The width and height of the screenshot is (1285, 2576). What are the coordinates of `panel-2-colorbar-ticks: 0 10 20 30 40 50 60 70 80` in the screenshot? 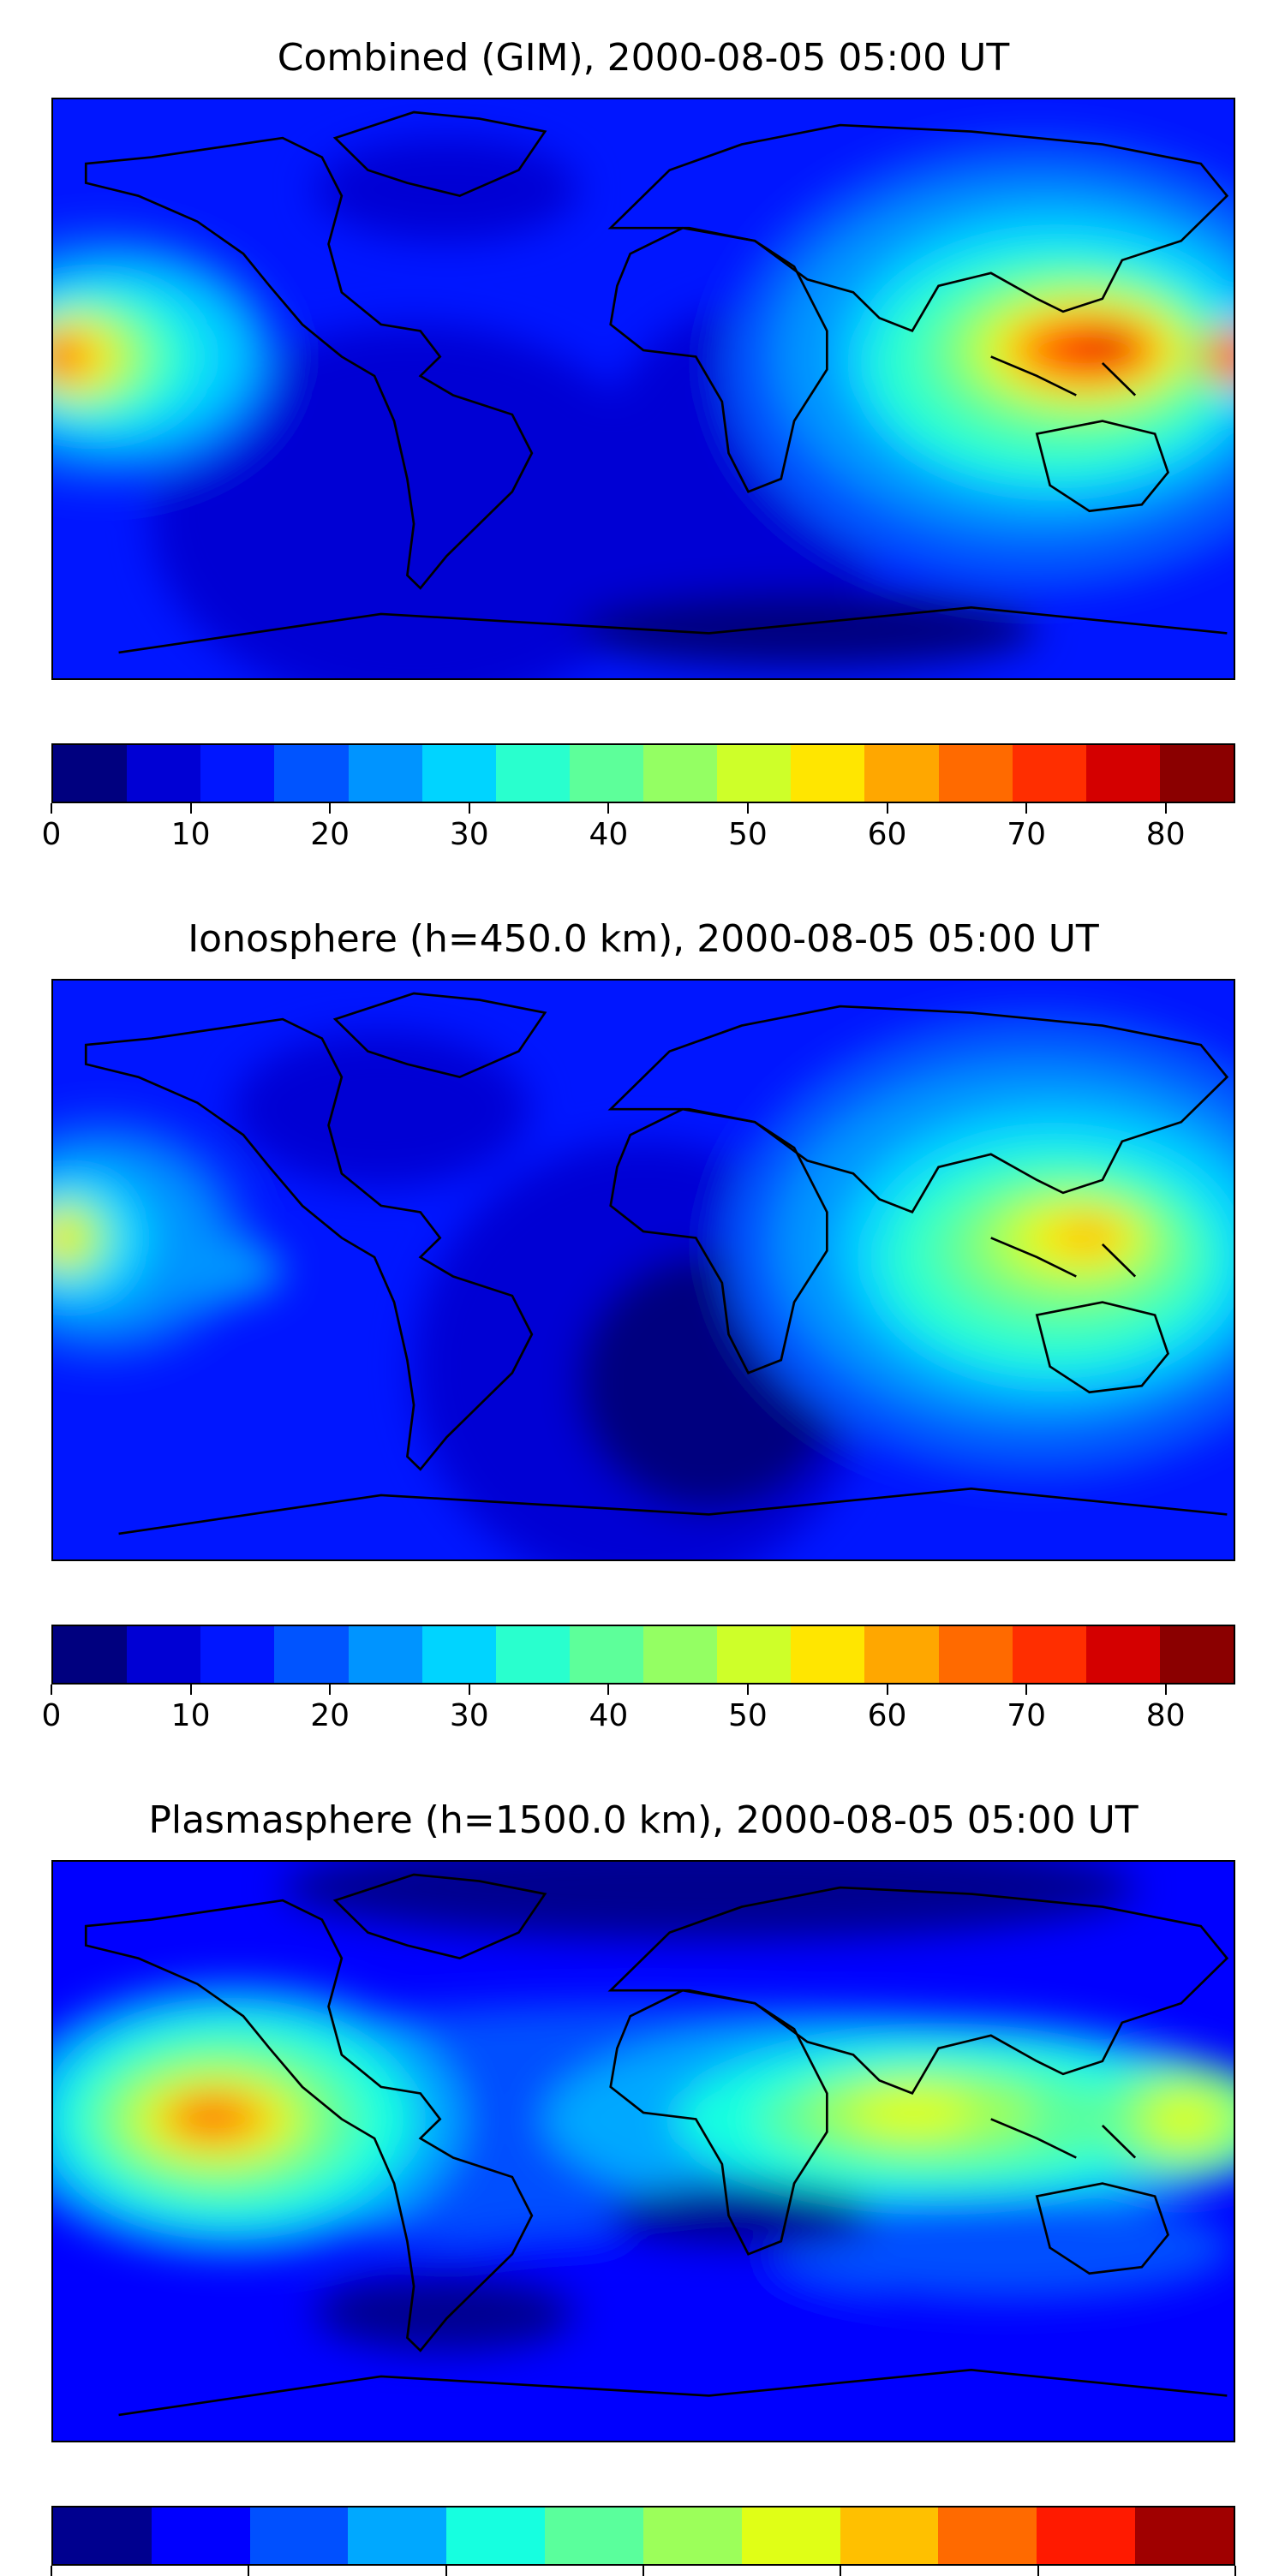 It's located at (639, 1710).